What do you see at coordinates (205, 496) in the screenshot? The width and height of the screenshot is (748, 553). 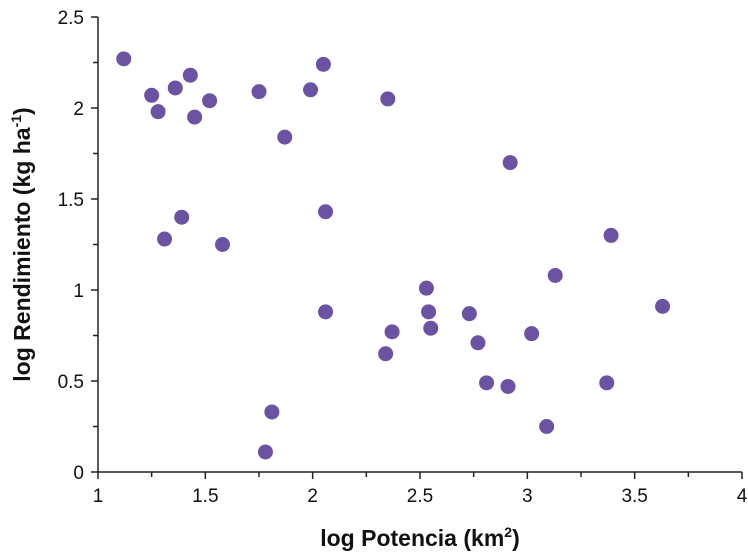 I see `x-tick-label: 1.5` at bounding box center [205, 496].